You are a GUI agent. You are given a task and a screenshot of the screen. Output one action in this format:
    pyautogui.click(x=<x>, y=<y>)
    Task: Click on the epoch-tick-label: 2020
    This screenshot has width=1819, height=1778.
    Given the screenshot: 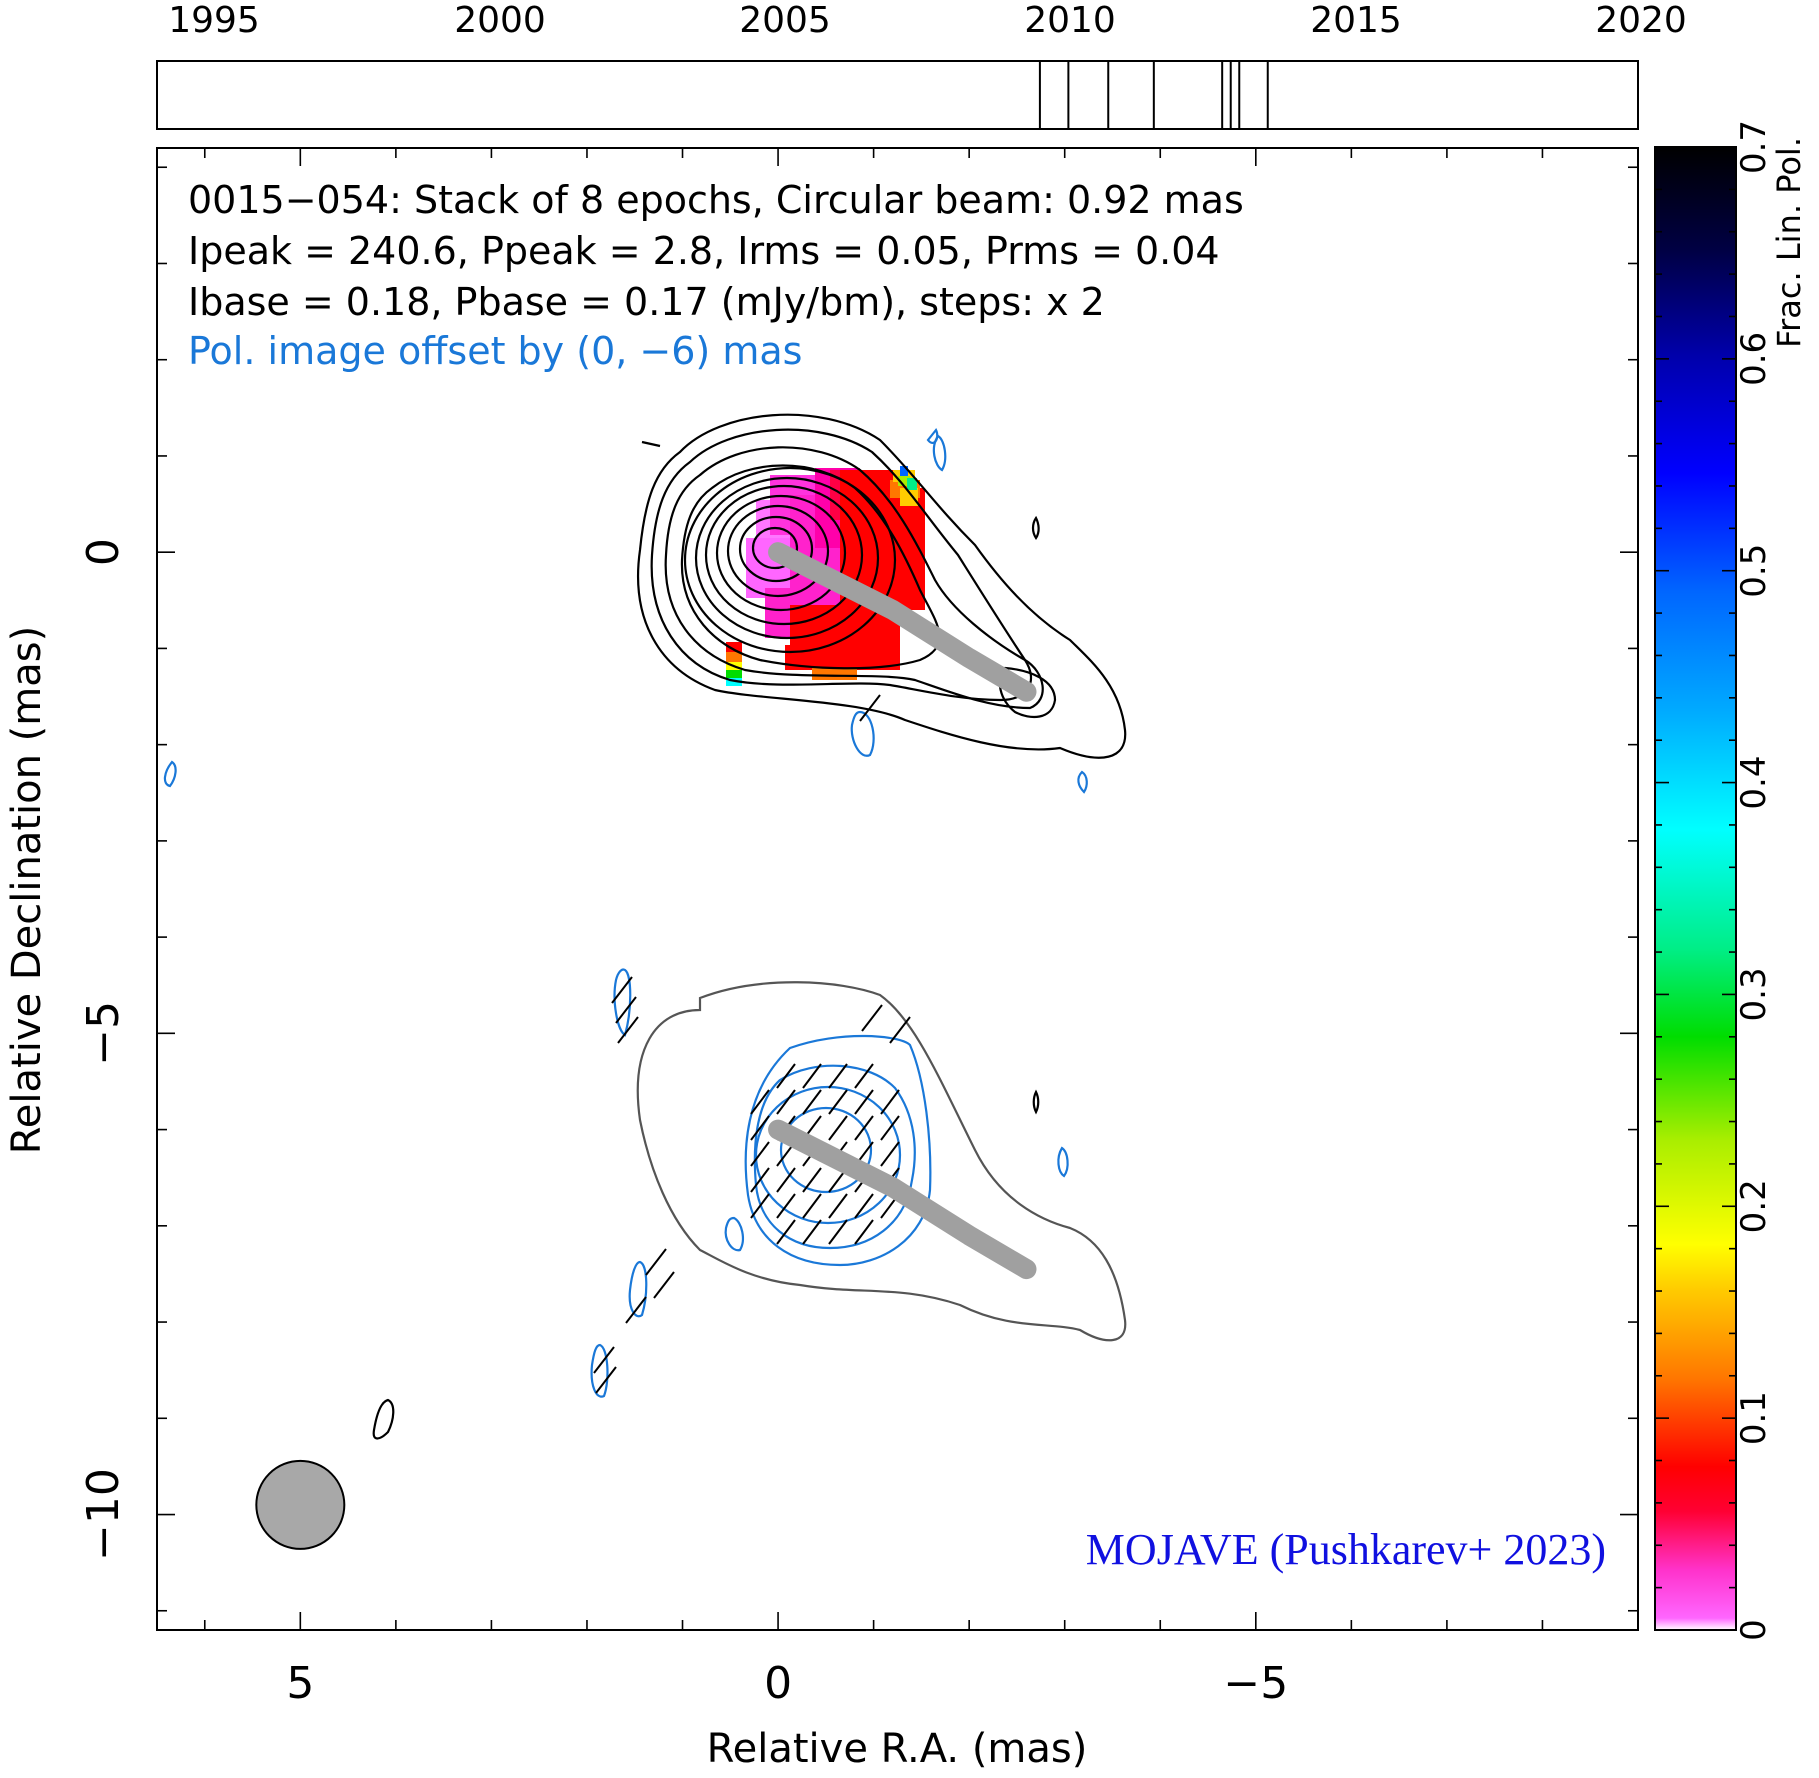 What is the action you would take?
    pyautogui.click(x=1641, y=20)
    